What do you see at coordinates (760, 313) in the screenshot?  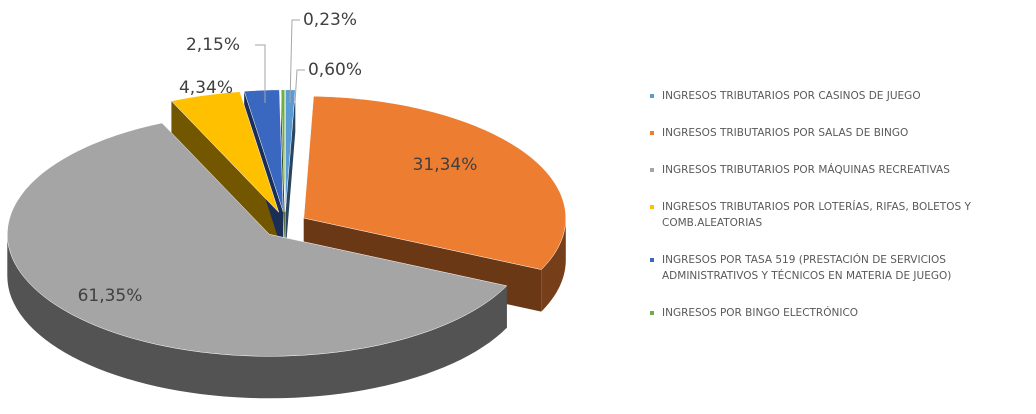 I see `legend-label: INGRESOS POR BINGO ELECTRÓNICO` at bounding box center [760, 313].